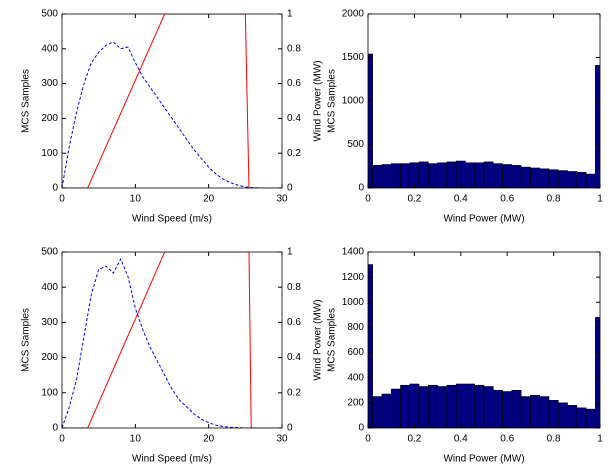 The height and width of the screenshot is (470, 611). I want to click on y2-tick-label: 0.2, so click(294, 153).